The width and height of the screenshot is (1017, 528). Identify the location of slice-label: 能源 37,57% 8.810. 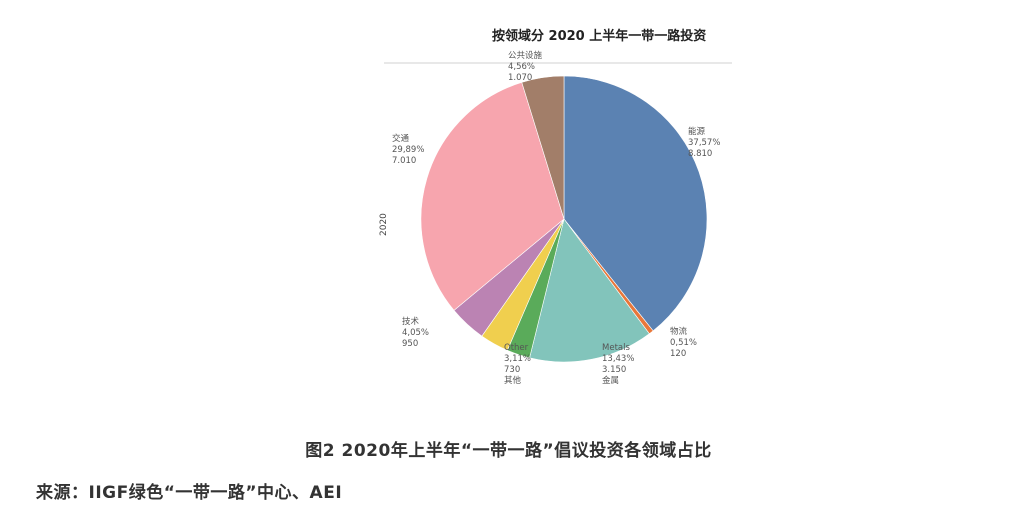
(704, 142).